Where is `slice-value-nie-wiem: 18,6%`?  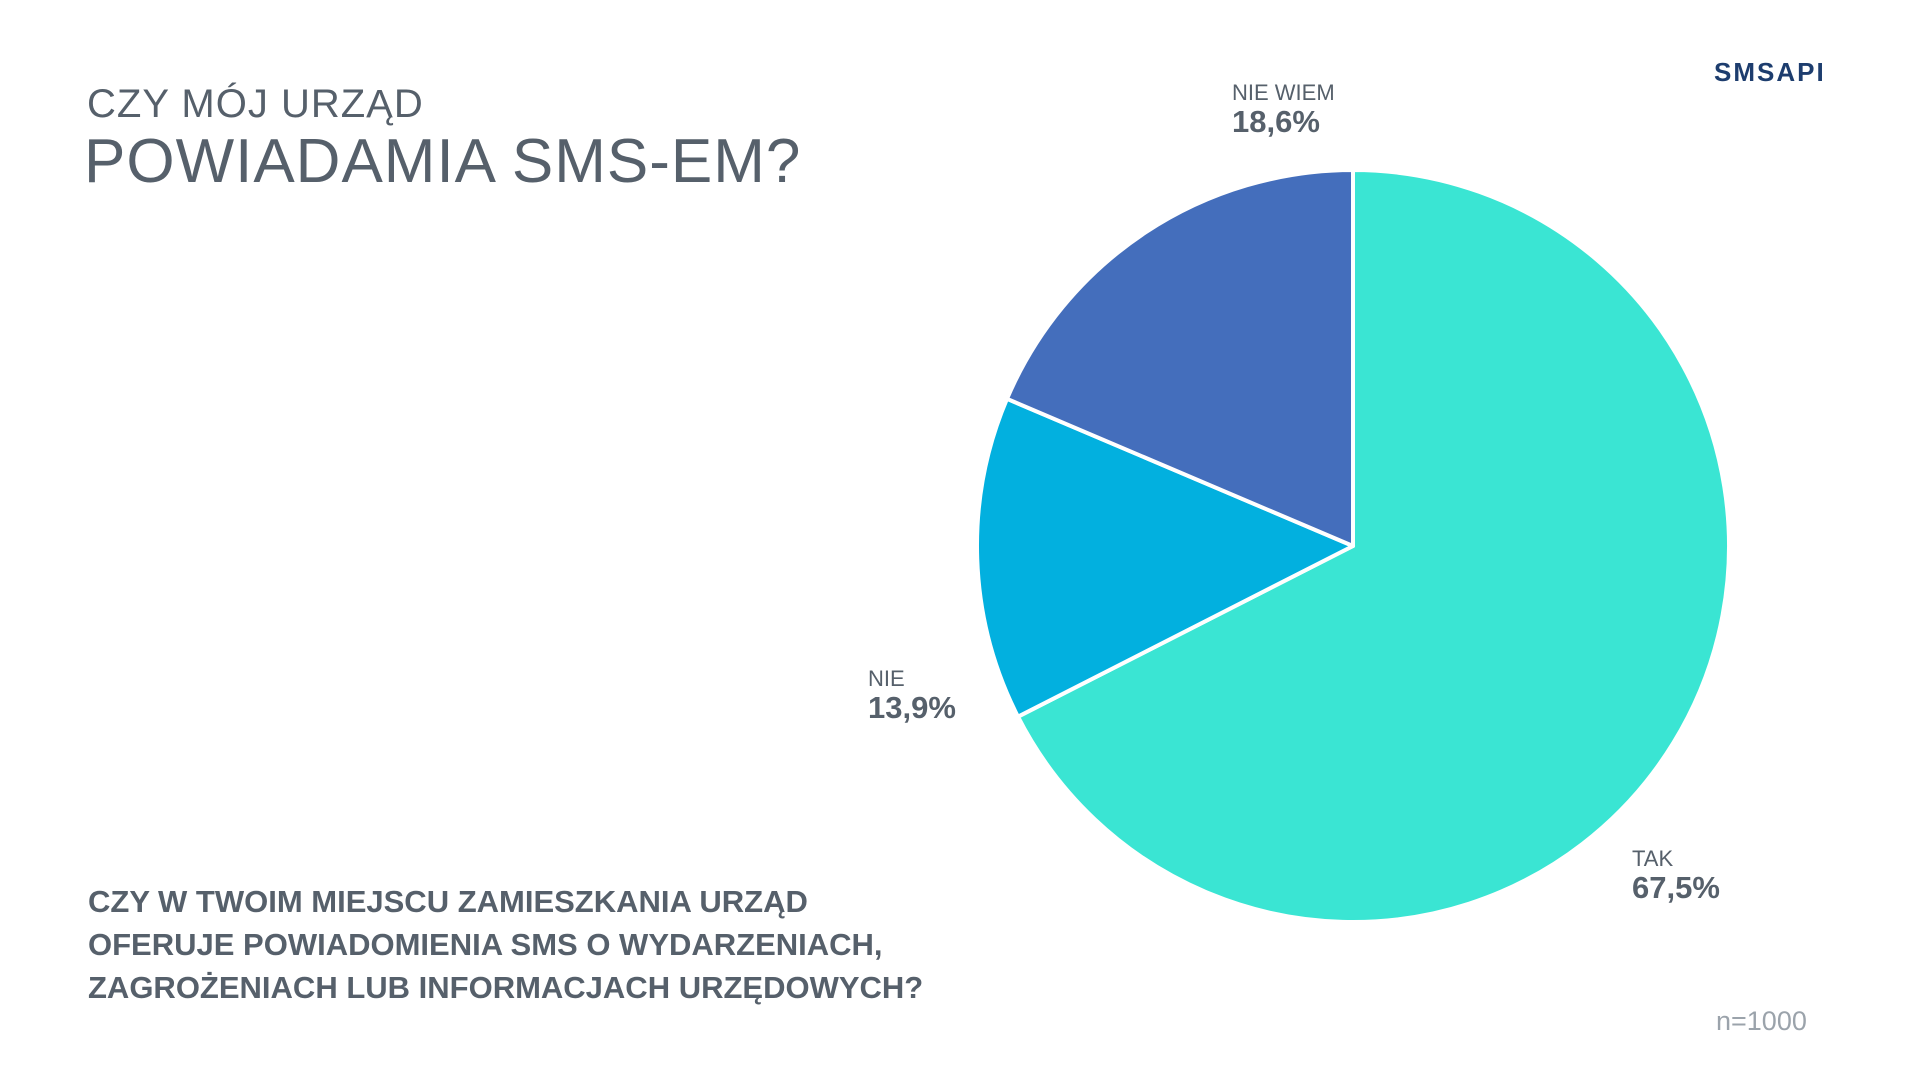 slice-value-nie-wiem: 18,6% is located at coordinates (1276, 121).